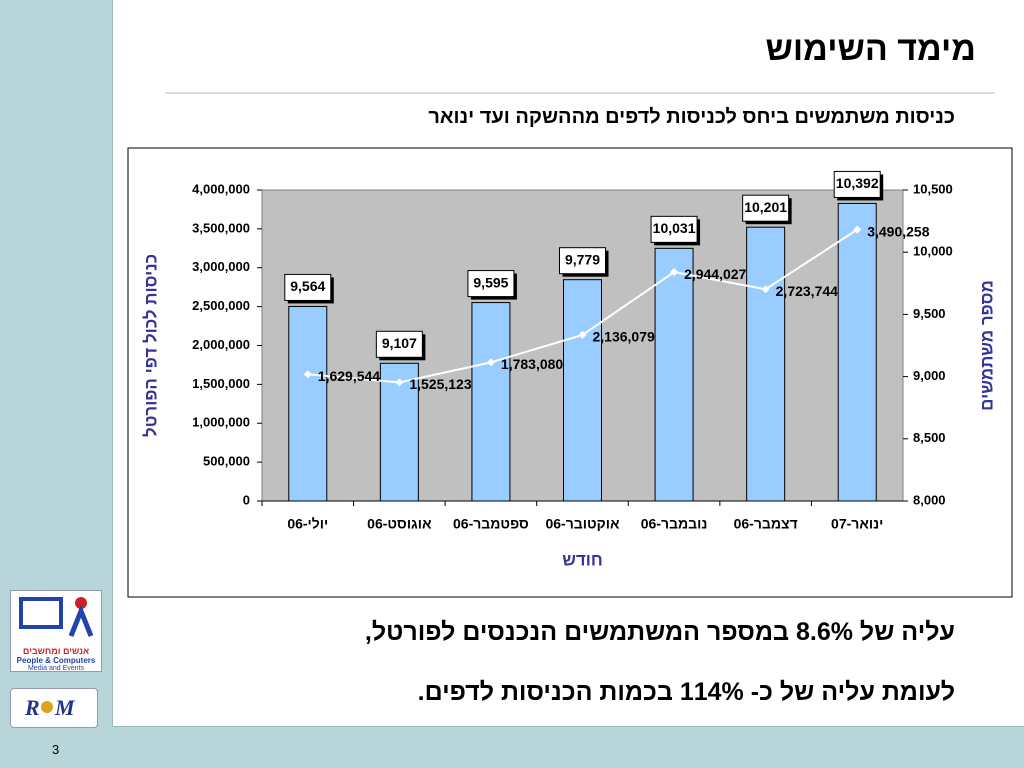  I want to click on y2-tick-label: 8,500, so click(929, 437).